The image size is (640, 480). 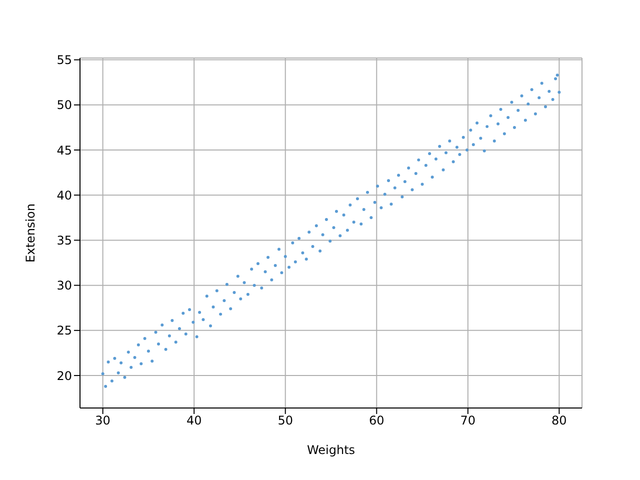 I want to click on y-tick-label: 45, so click(x=64, y=150).